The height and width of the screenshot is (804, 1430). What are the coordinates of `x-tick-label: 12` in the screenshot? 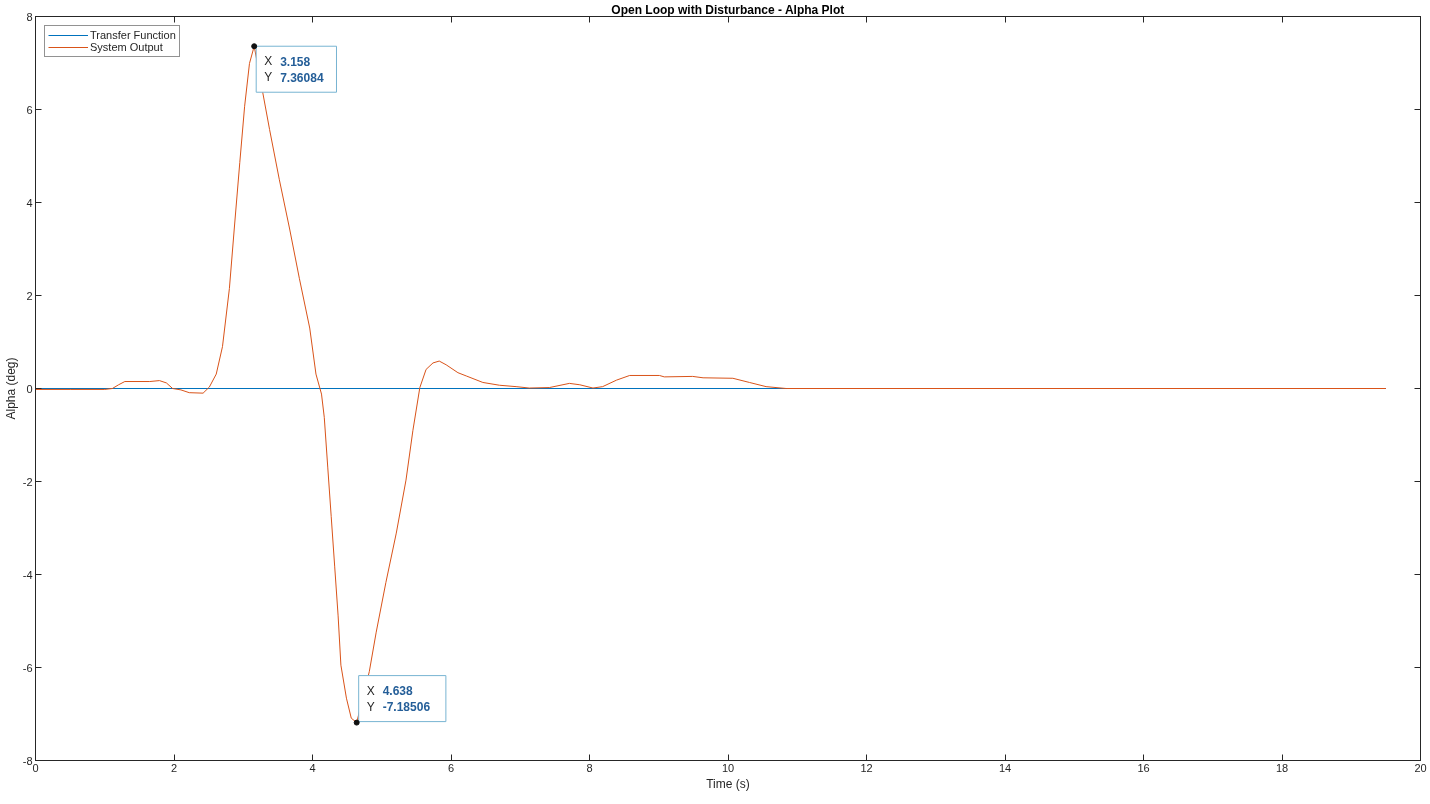 It's located at (866, 767).